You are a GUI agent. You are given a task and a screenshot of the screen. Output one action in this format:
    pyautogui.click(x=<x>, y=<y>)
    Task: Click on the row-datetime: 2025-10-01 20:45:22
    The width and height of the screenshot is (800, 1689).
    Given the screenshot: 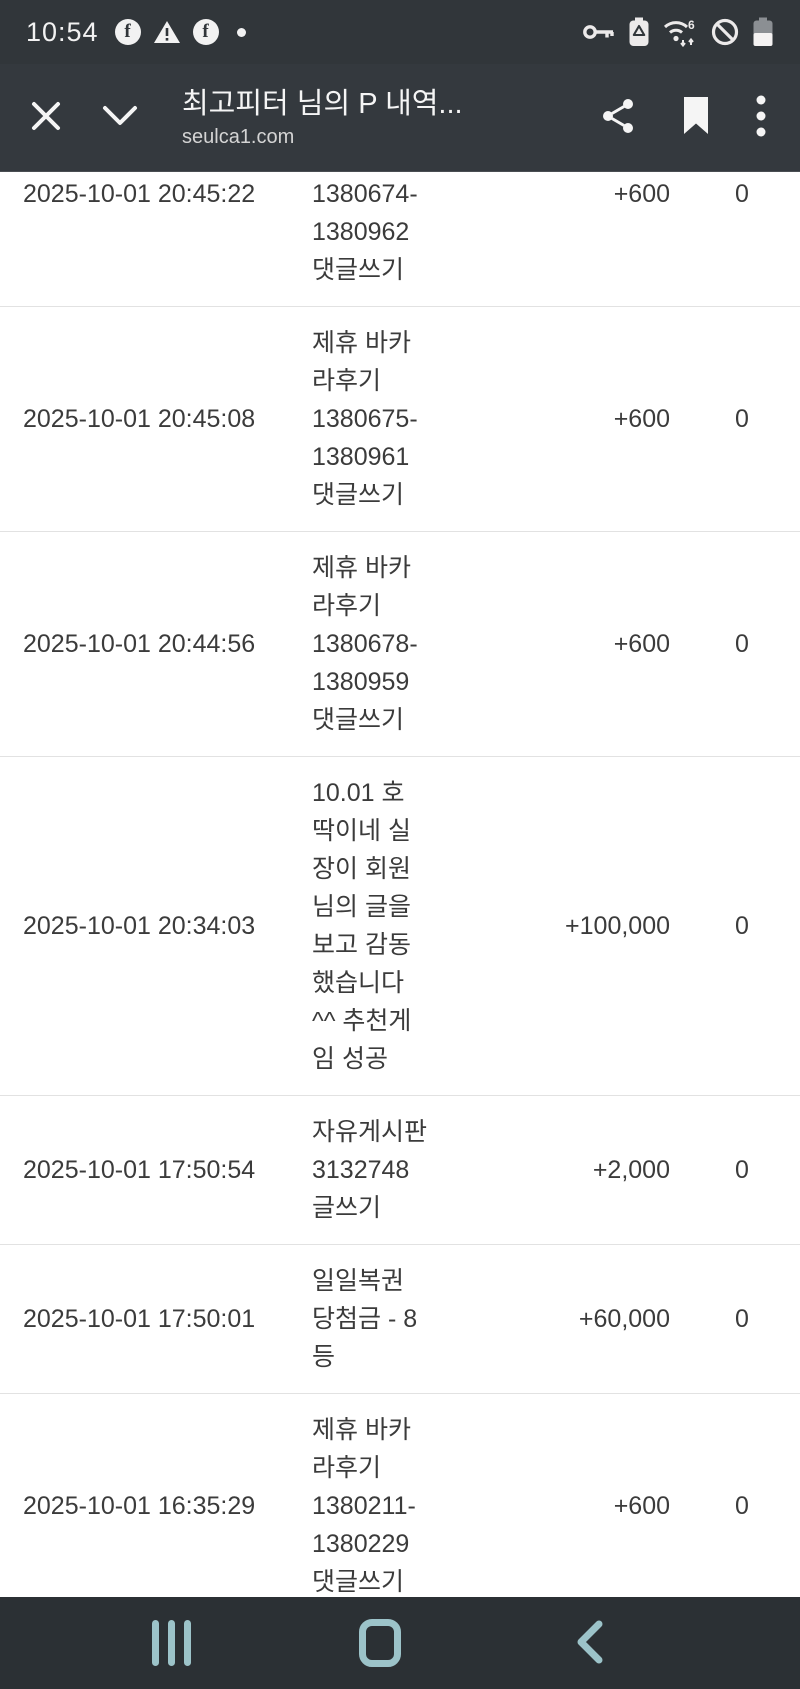 What is the action you would take?
    pyautogui.click(x=139, y=194)
    